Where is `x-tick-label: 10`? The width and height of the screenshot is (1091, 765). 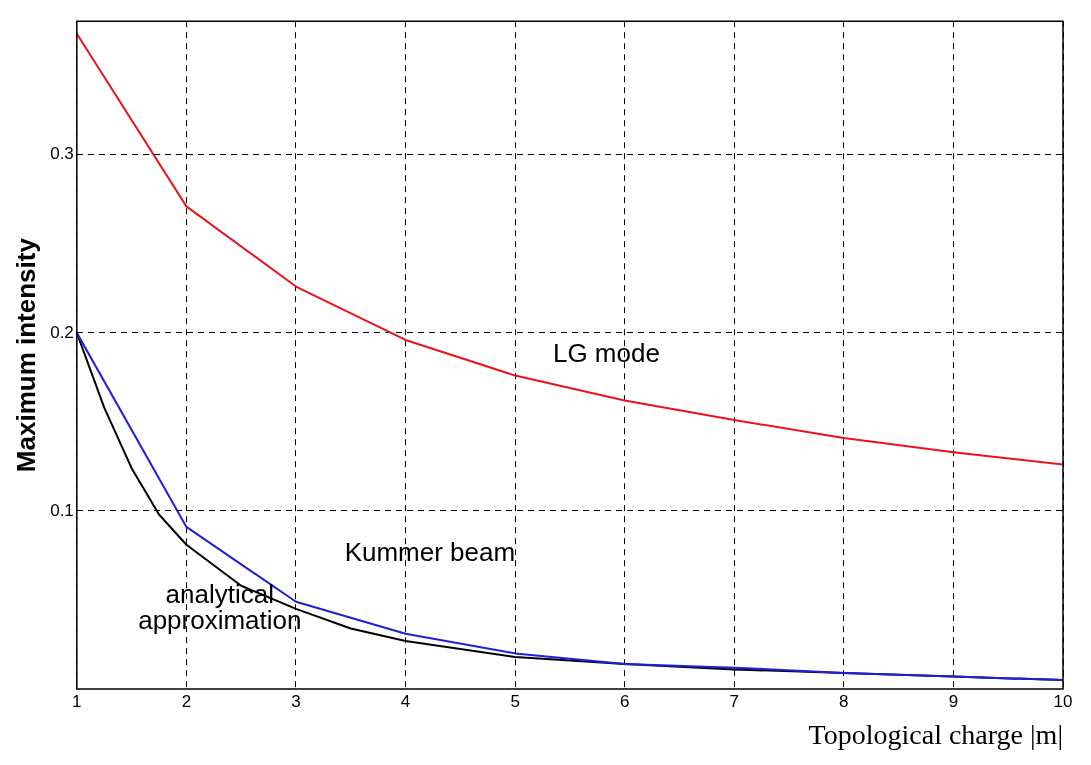 x-tick-label: 10 is located at coordinates (1063, 701).